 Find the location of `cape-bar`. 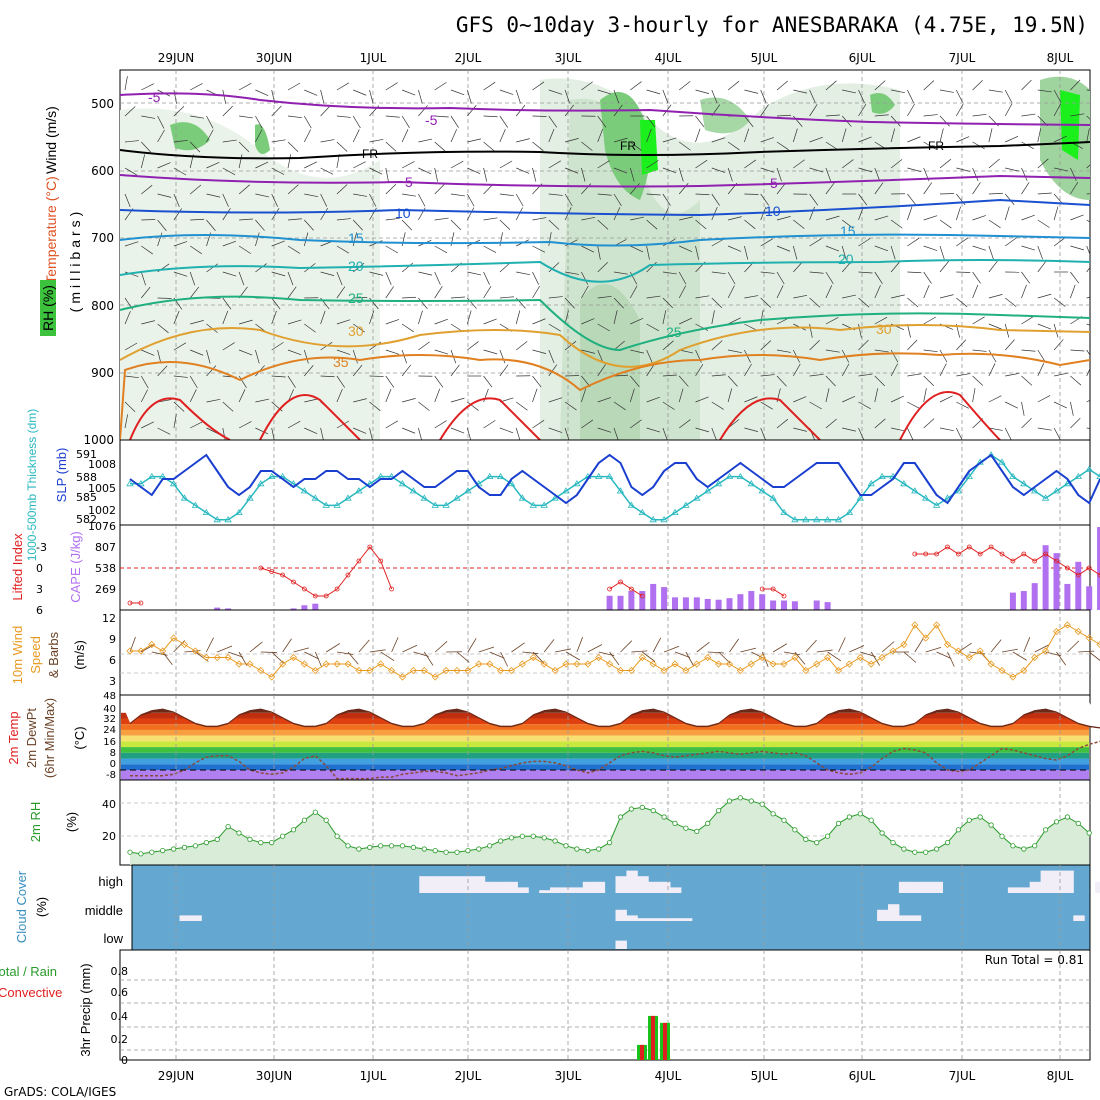

cape-bar is located at coordinates (751, 600).